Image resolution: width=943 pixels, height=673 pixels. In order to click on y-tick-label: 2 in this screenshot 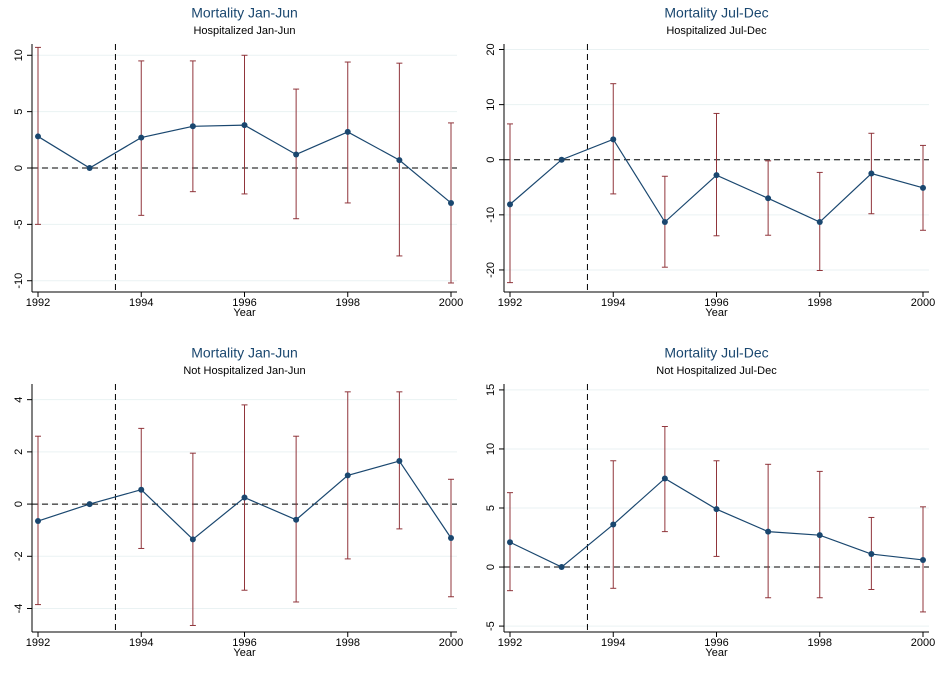, I will do `click(19, 452)`.